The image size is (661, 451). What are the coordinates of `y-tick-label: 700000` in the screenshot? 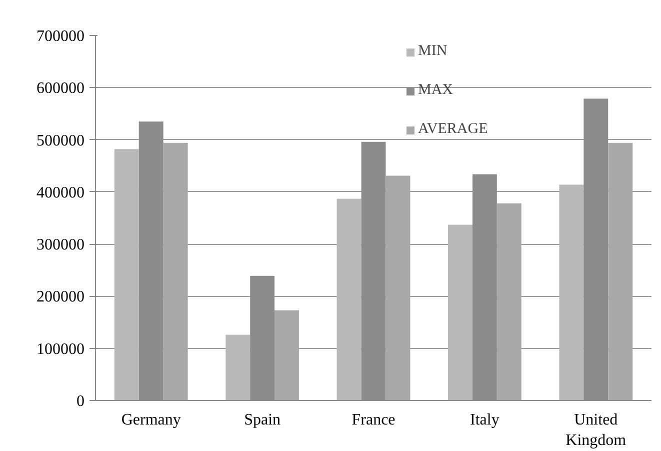 It's located at (60, 36).